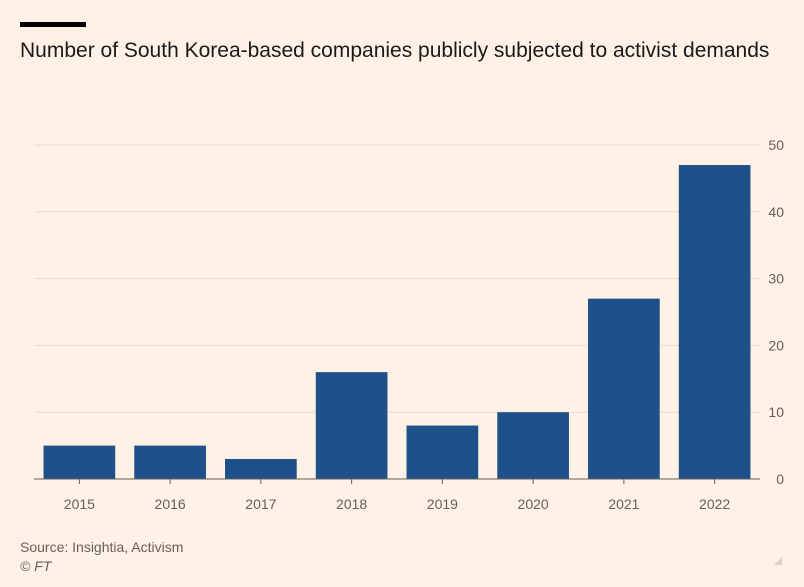 The height and width of the screenshot is (587, 804). What do you see at coordinates (260, 504) in the screenshot?
I see `x-tick-label: 2017` at bounding box center [260, 504].